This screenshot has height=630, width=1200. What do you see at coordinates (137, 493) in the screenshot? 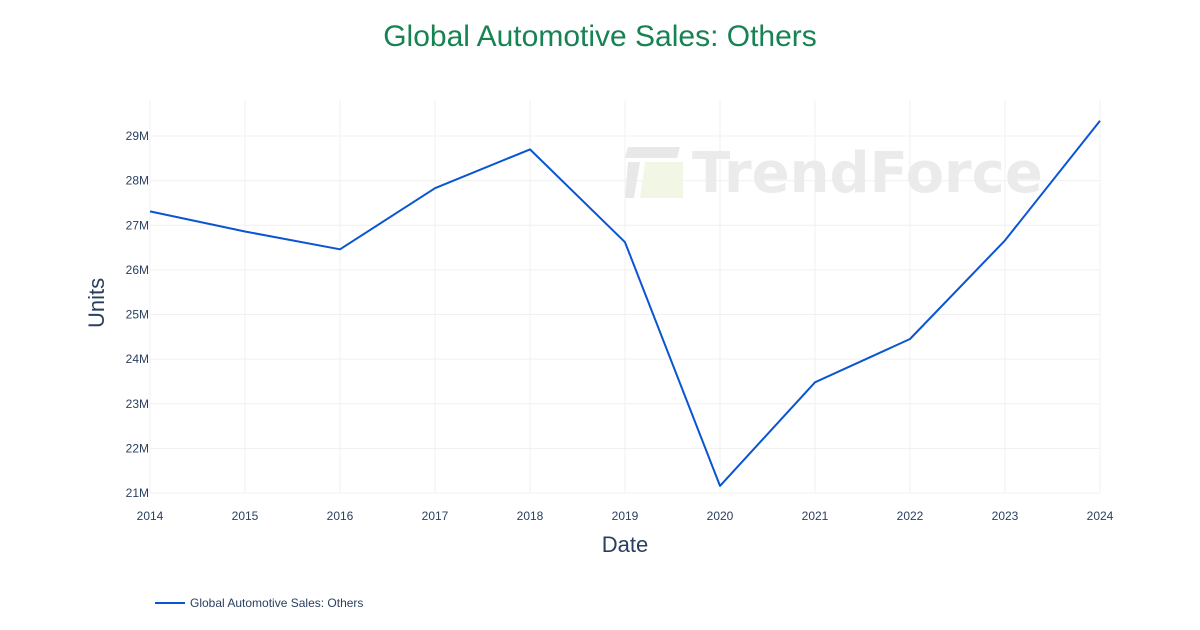
I see `y-tick-label: 21M` at bounding box center [137, 493].